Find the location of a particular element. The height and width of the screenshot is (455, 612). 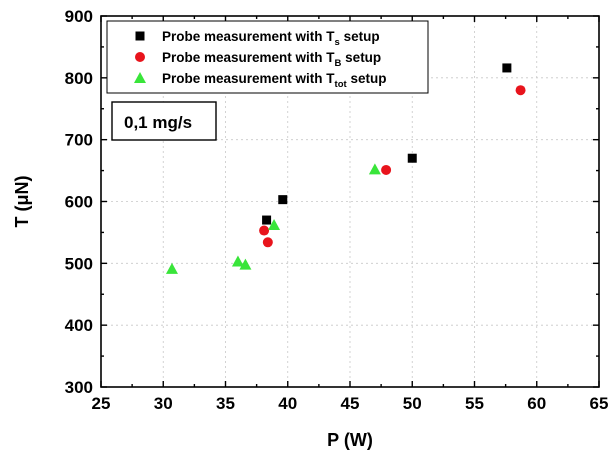

x-tick-label: 35 is located at coordinates (225, 403).